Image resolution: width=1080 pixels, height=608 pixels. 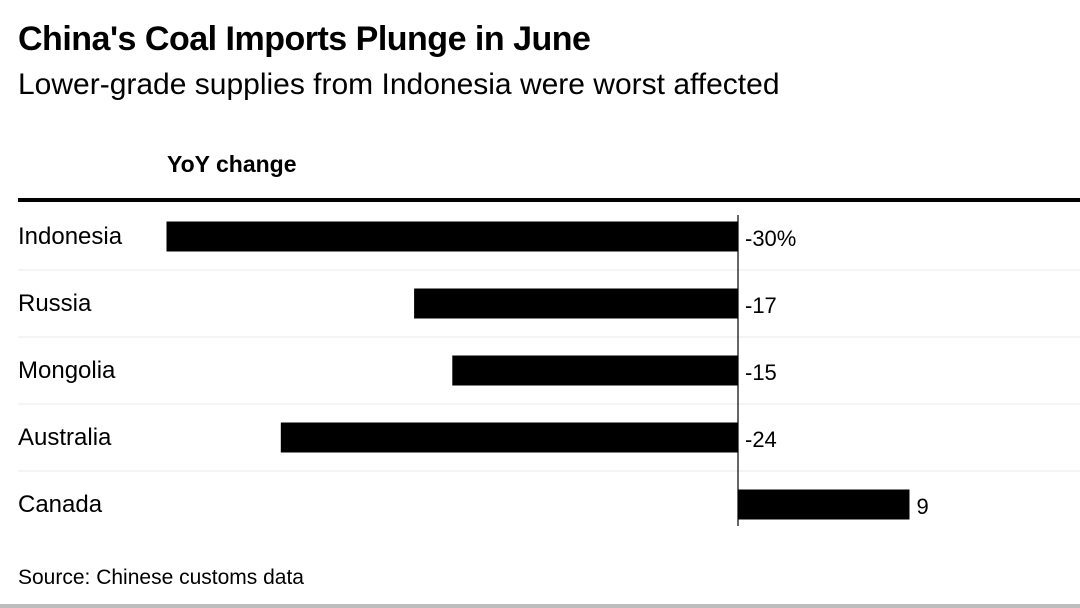 What do you see at coordinates (65, 437) in the screenshot?
I see `category-label: Australia` at bounding box center [65, 437].